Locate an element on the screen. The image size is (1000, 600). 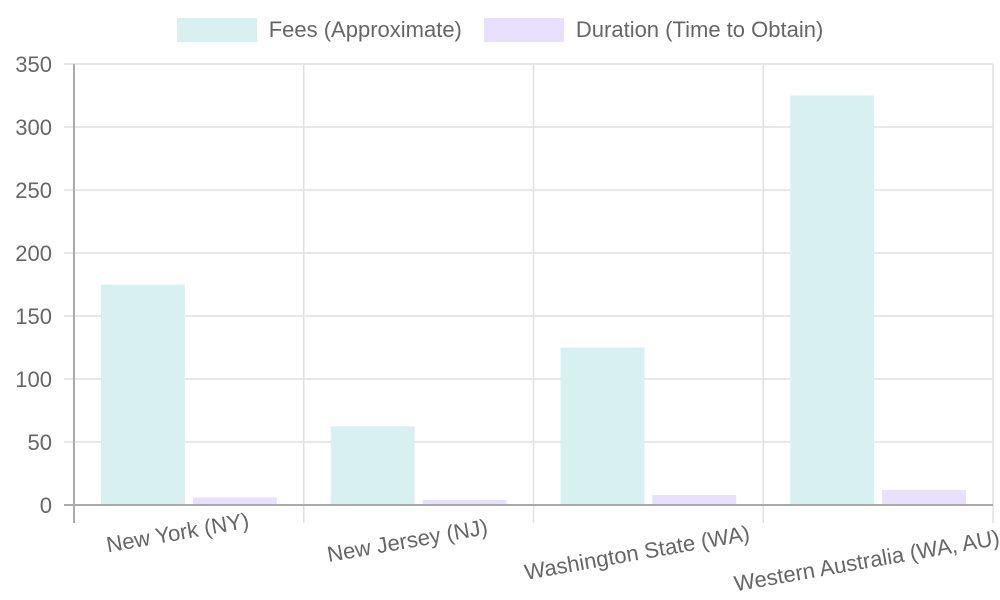
legend-swatch-duration is located at coordinates (523, 30).